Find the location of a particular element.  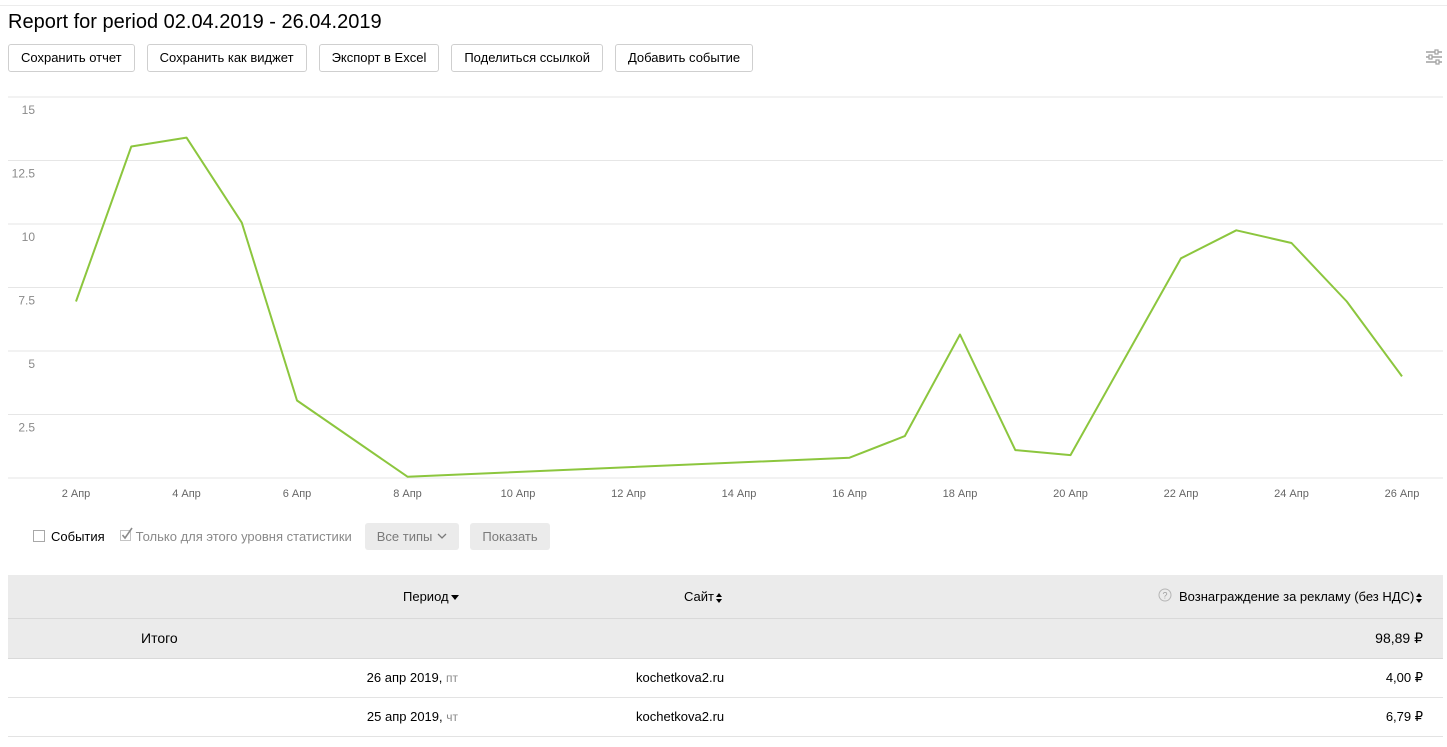

x-tick-label: 20 Апр is located at coordinates (1070, 494).